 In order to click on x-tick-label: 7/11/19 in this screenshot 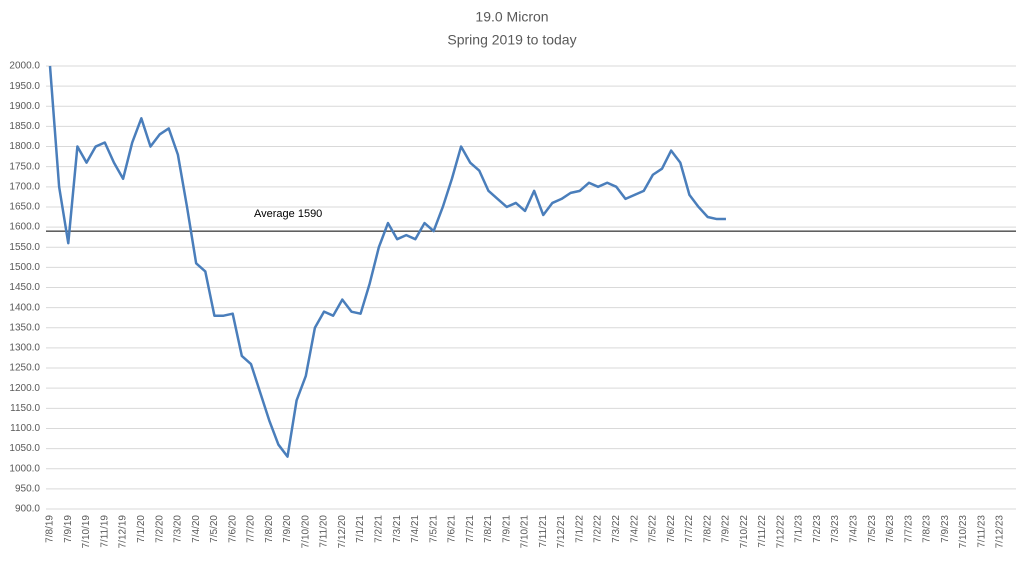, I will do `click(104, 531)`.